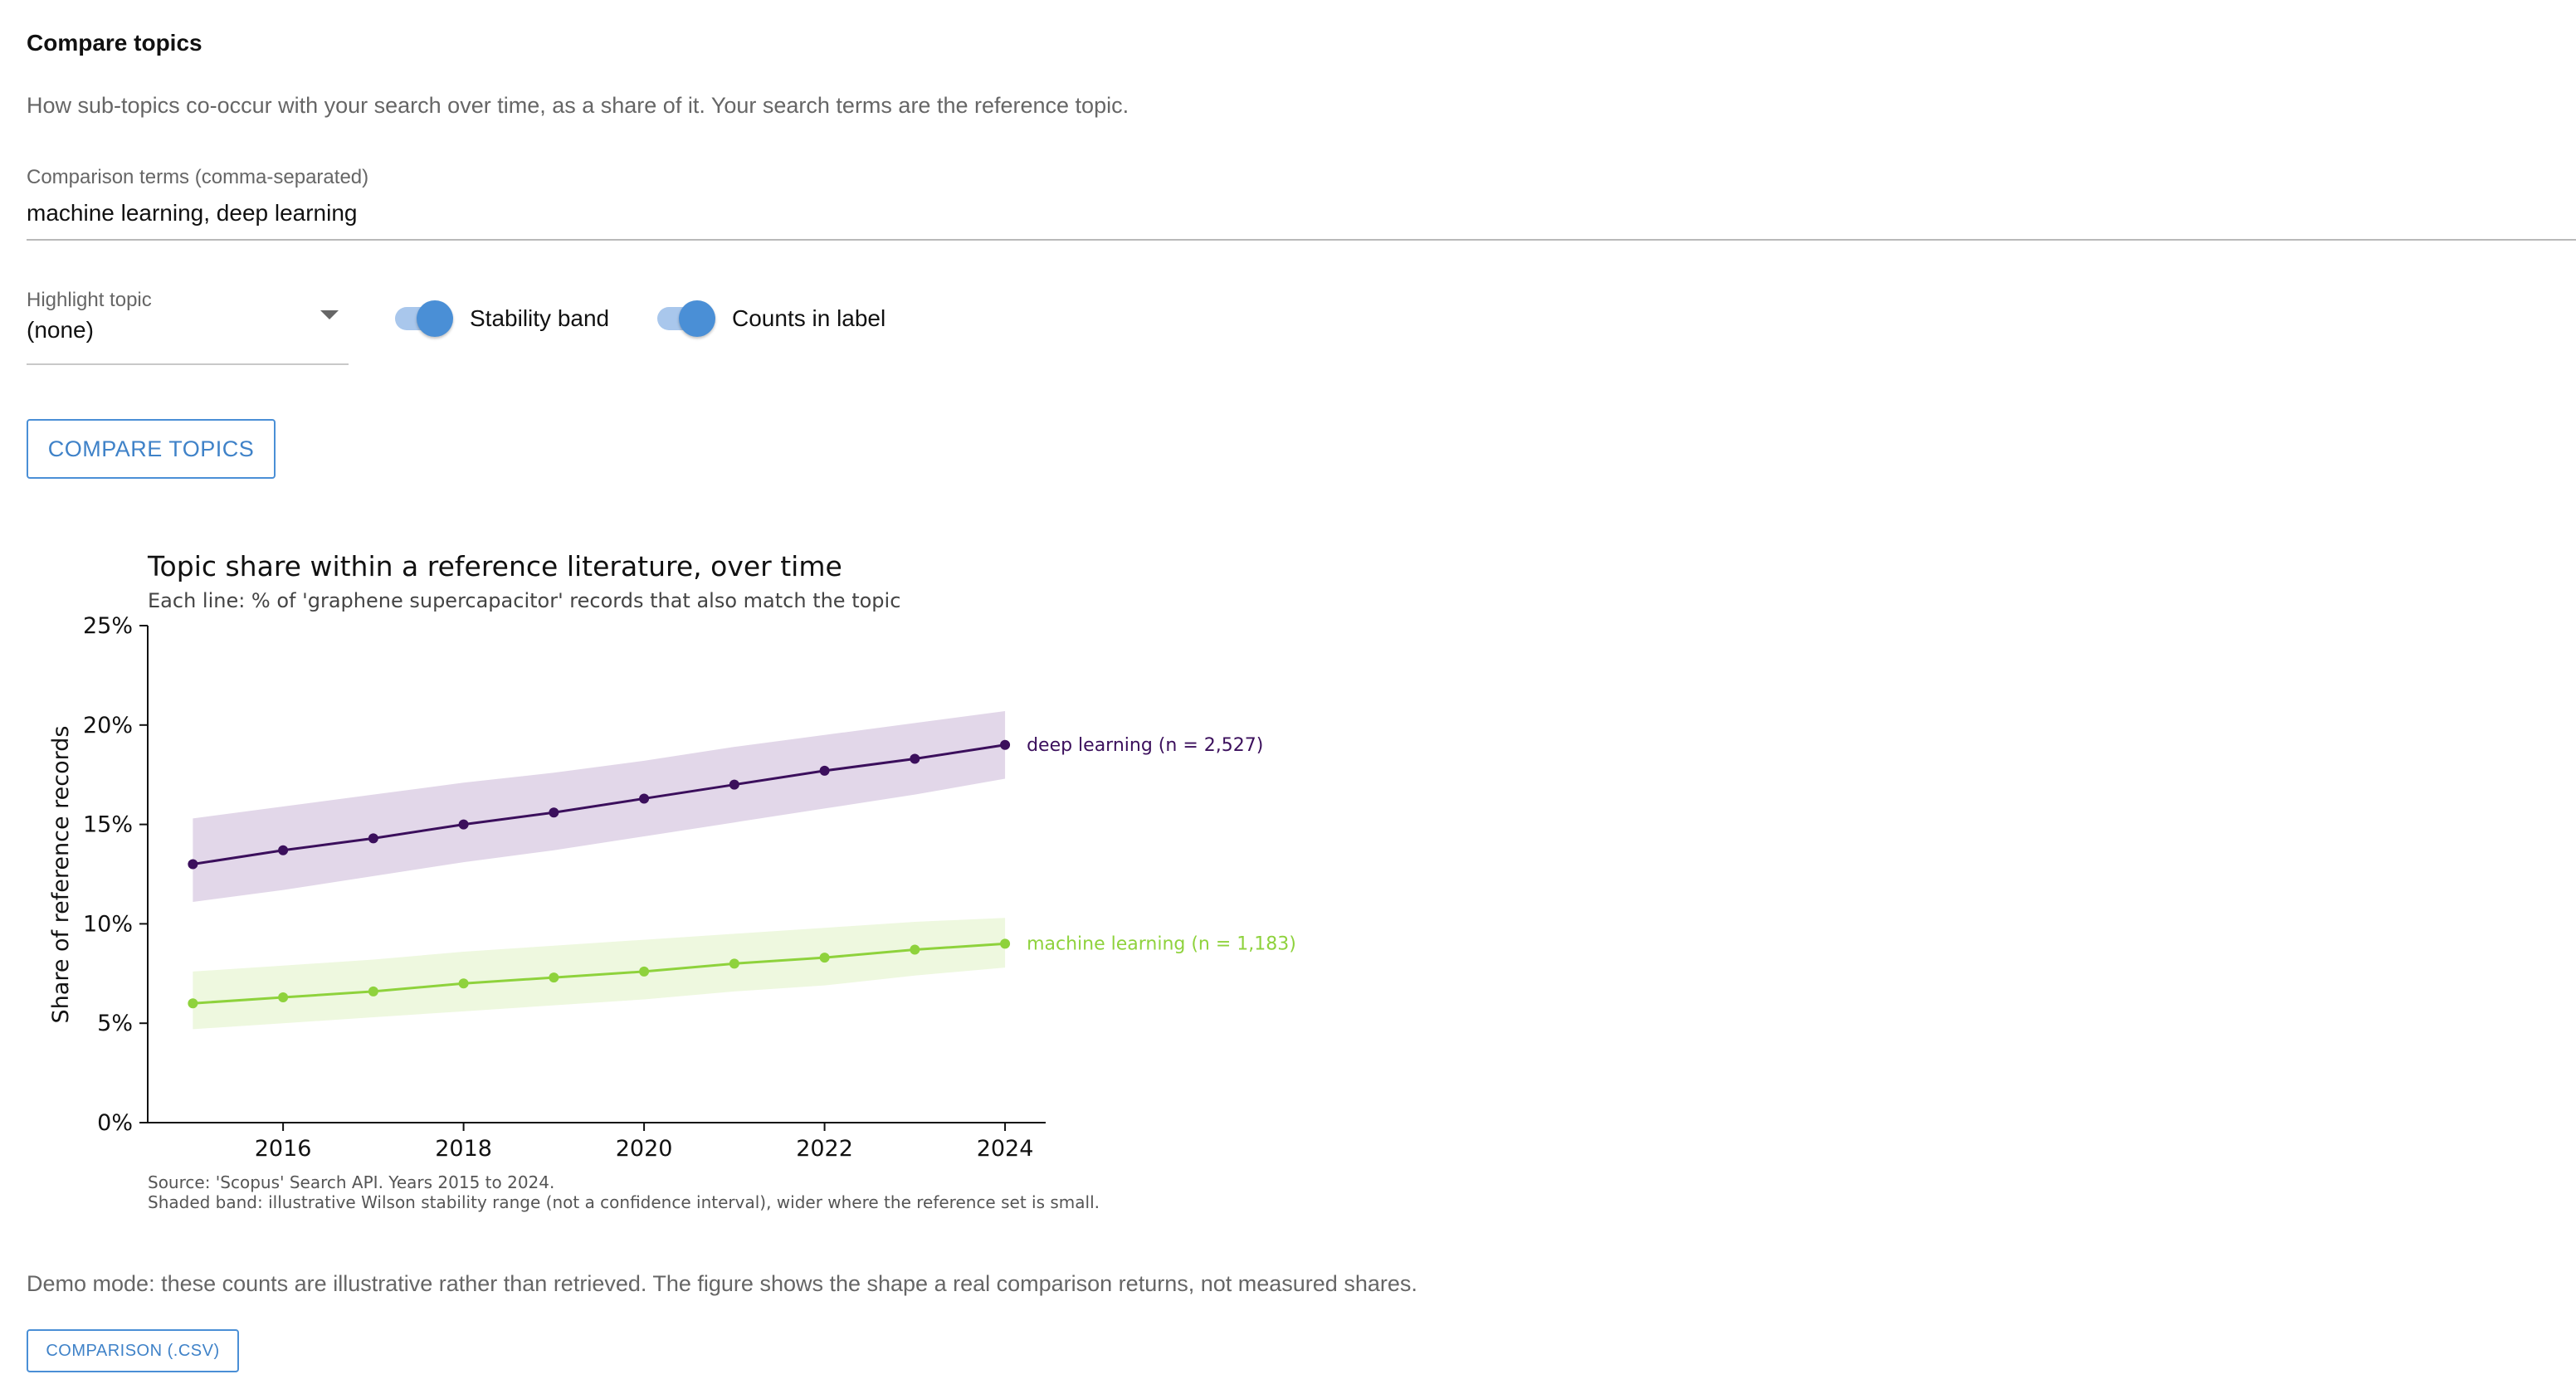 This screenshot has width=2576, height=1384. Describe the element at coordinates (108, 924) in the screenshot. I see `y-tick-label: 10%` at that location.